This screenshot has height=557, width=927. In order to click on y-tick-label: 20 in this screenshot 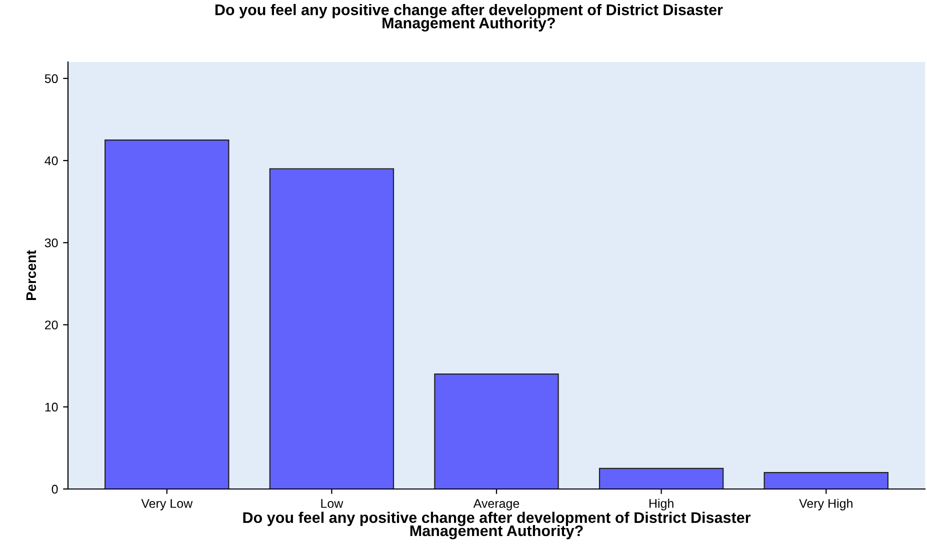, I will do `click(51, 325)`.